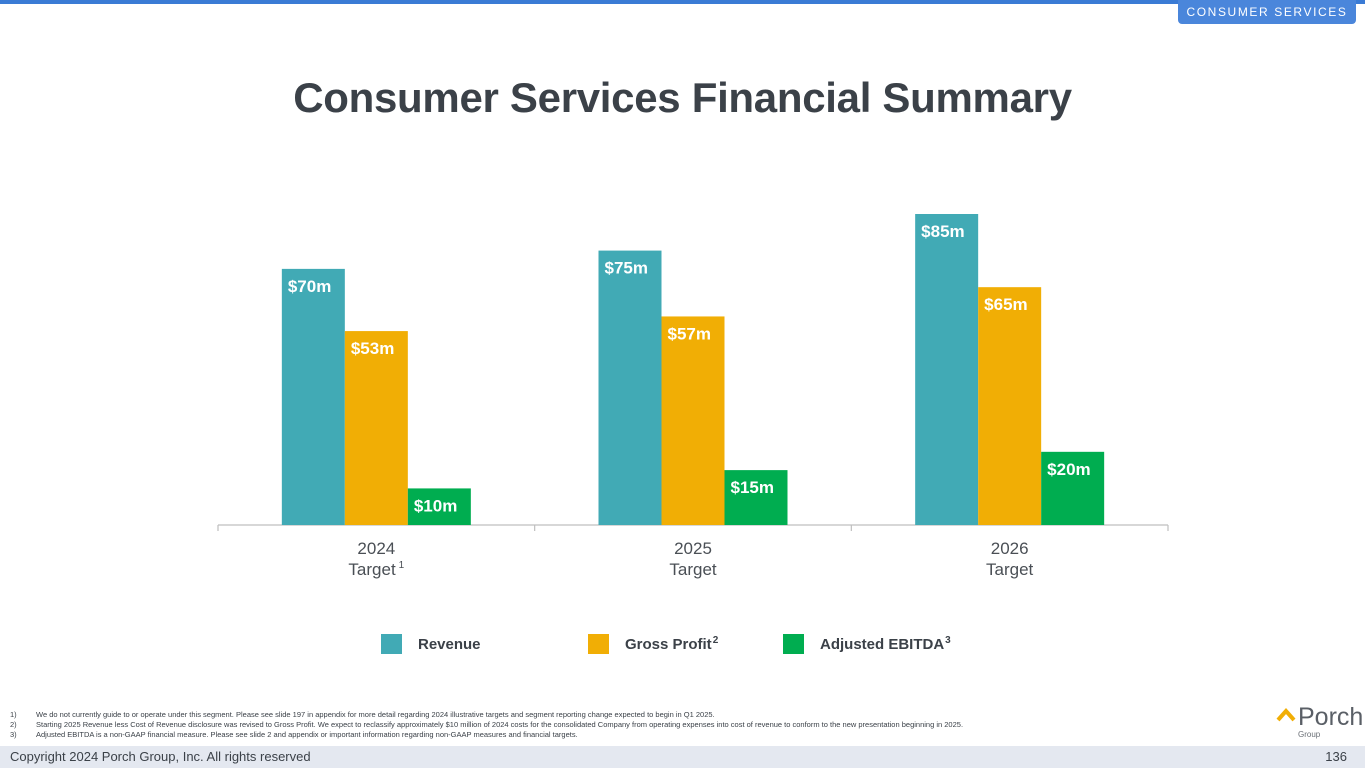 This screenshot has width=1365, height=768. What do you see at coordinates (672, 644) in the screenshot?
I see `legend-label: Gross Profit2` at bounding box center [672, 644].